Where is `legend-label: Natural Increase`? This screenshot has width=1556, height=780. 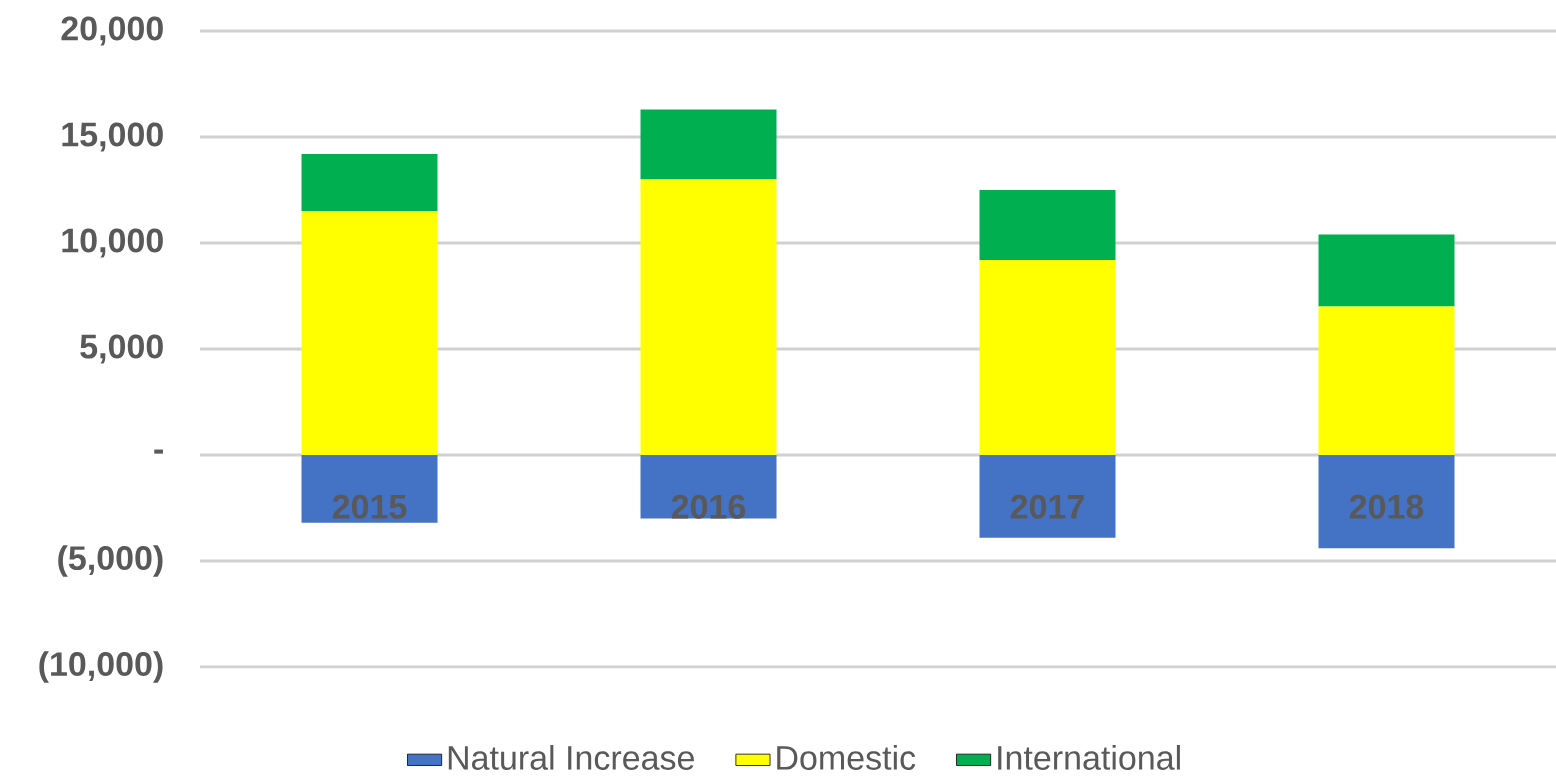
legend-label: Natural Increase is located at coordinates (571, 757).